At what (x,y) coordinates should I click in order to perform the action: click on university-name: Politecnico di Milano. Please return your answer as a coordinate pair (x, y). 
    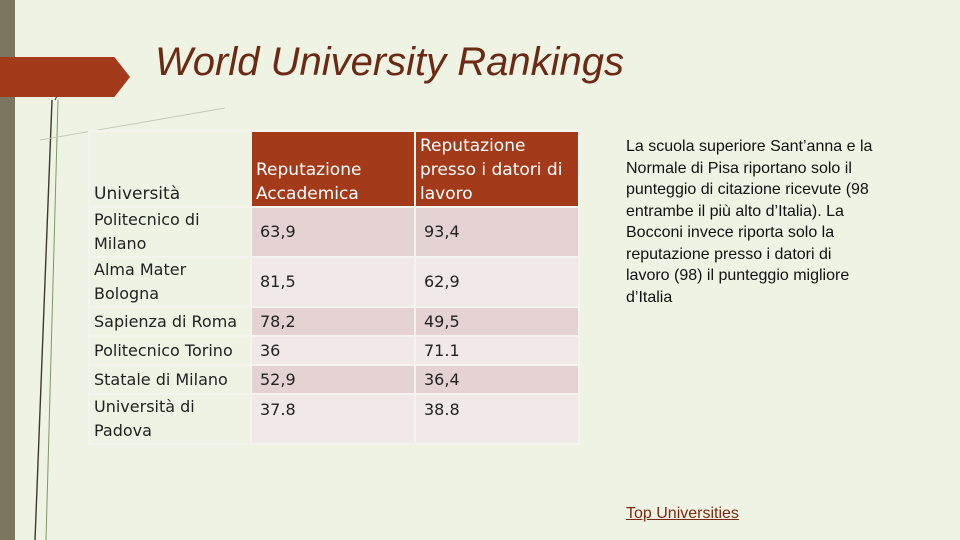
    Looking at the image, I should click on (170, 232).